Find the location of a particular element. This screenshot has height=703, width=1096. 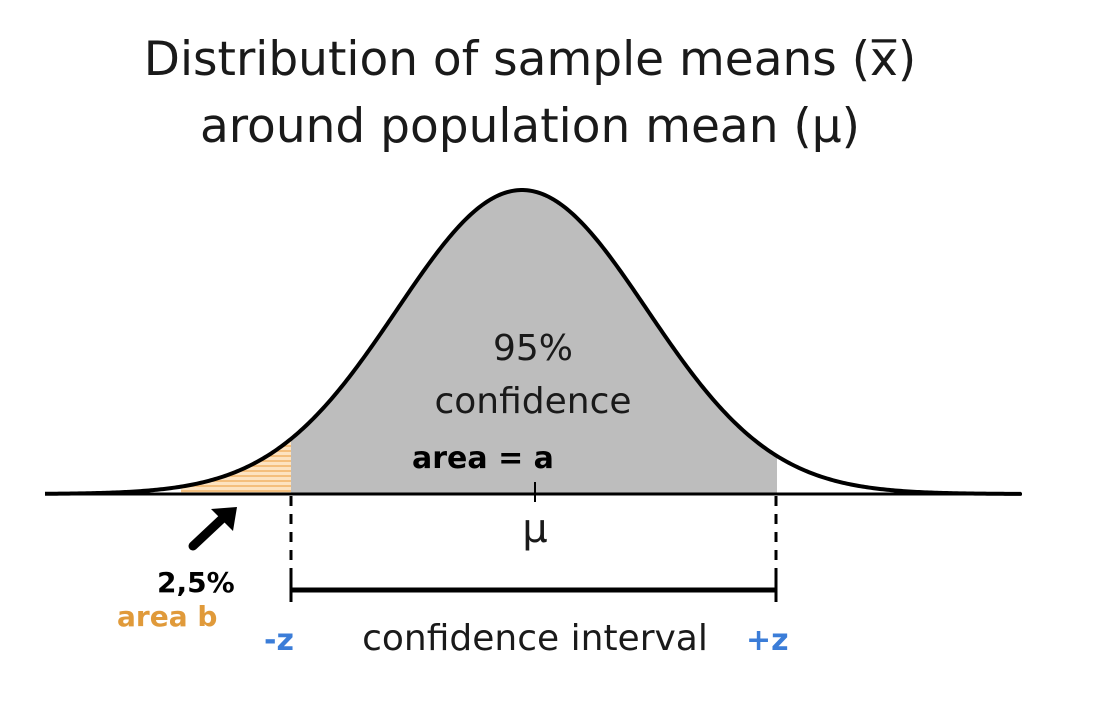

mu-label: μ is located at coordinates (534, 529).